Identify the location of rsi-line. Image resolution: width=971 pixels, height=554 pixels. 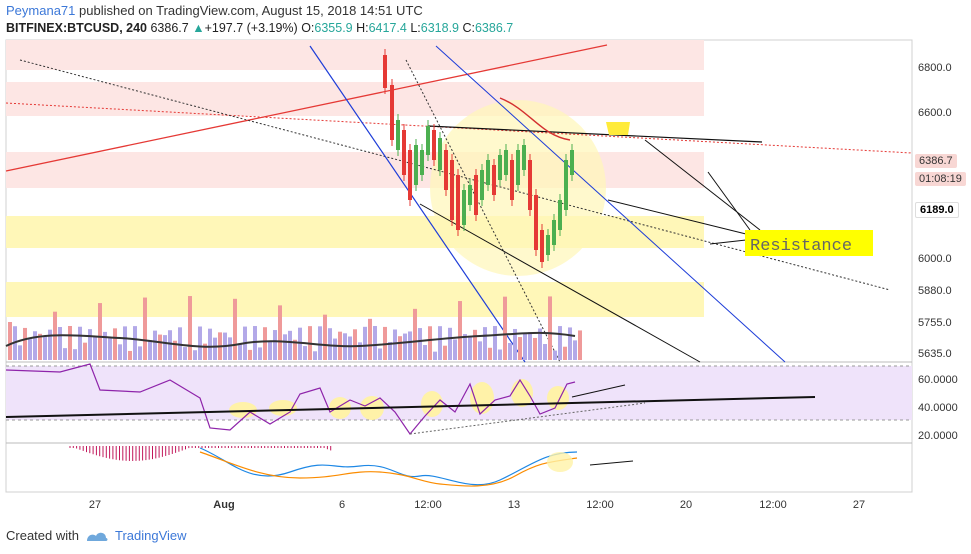
(290, 399).